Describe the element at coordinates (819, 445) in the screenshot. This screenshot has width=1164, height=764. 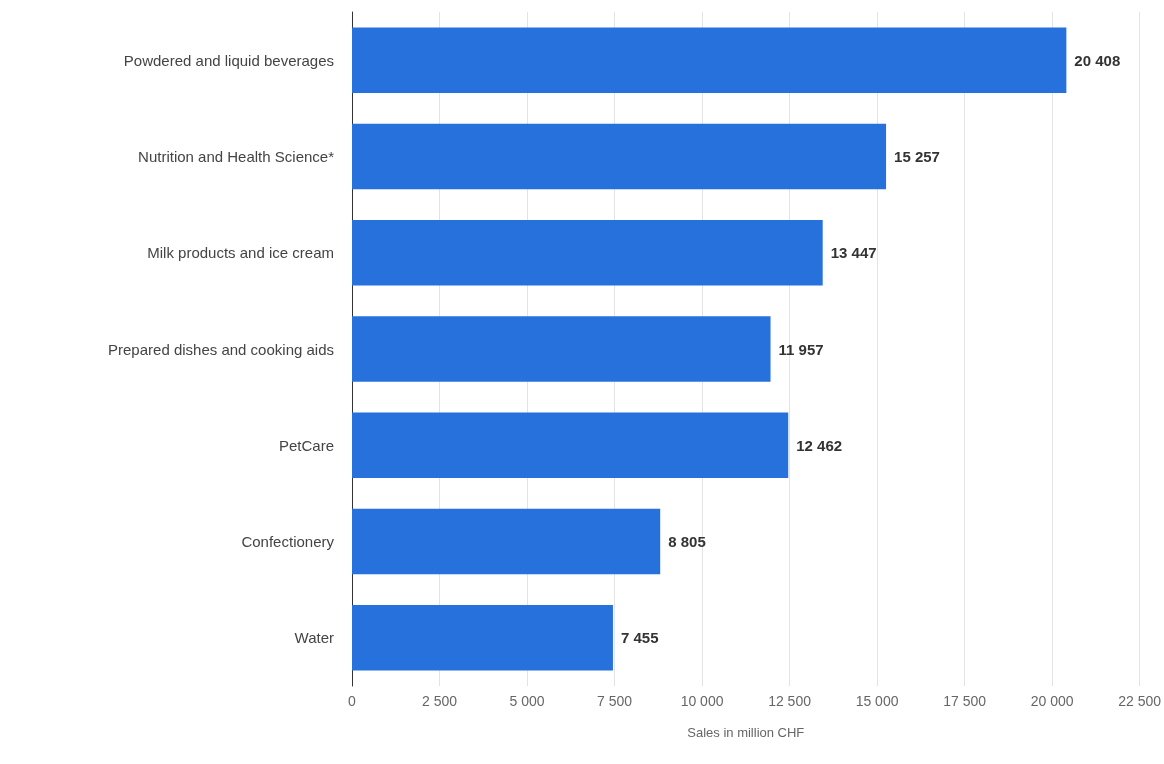
I see `data-label: 12 462` at that location.